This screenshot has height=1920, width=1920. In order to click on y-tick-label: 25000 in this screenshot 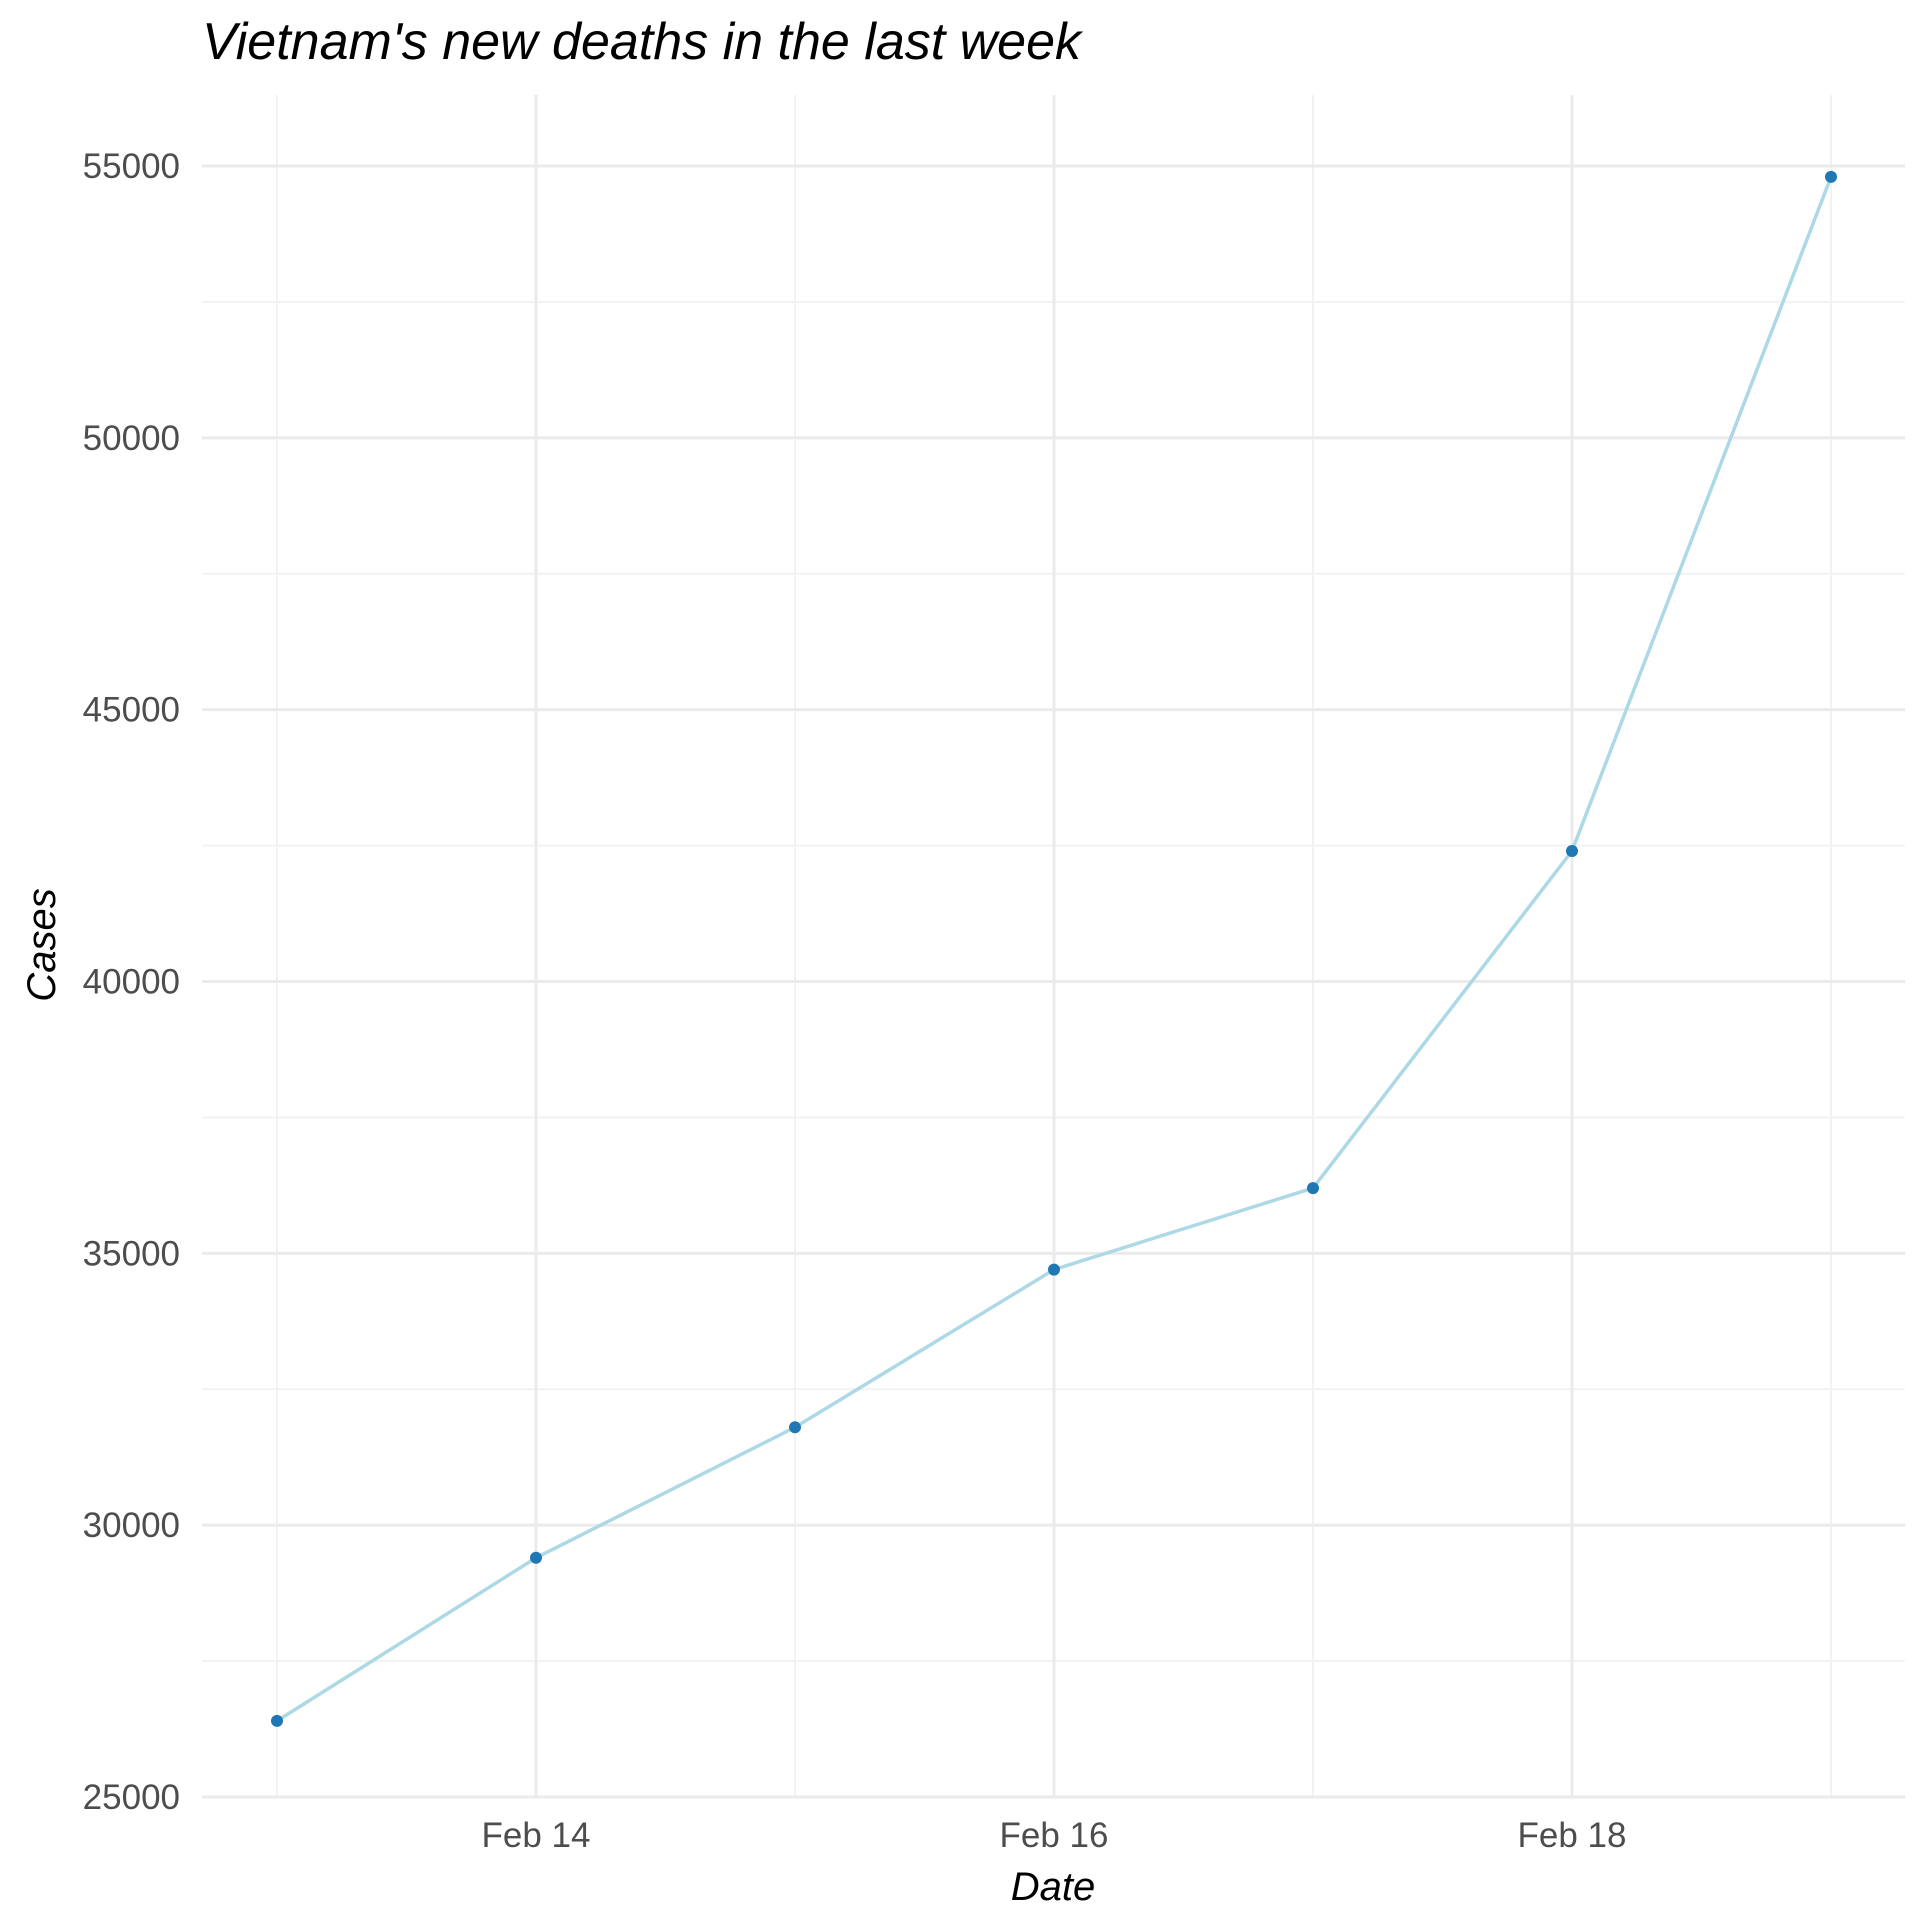, I will do `click(131, 1797)`.